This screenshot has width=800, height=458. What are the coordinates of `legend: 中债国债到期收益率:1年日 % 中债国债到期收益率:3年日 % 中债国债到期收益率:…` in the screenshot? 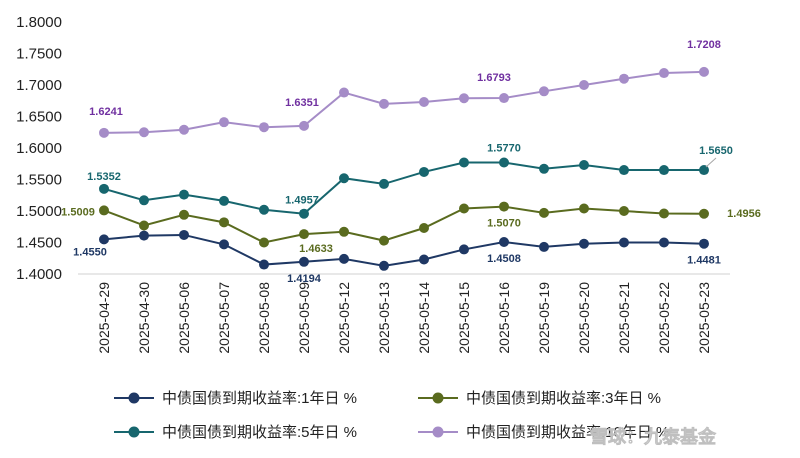 It's located at (391, 415).